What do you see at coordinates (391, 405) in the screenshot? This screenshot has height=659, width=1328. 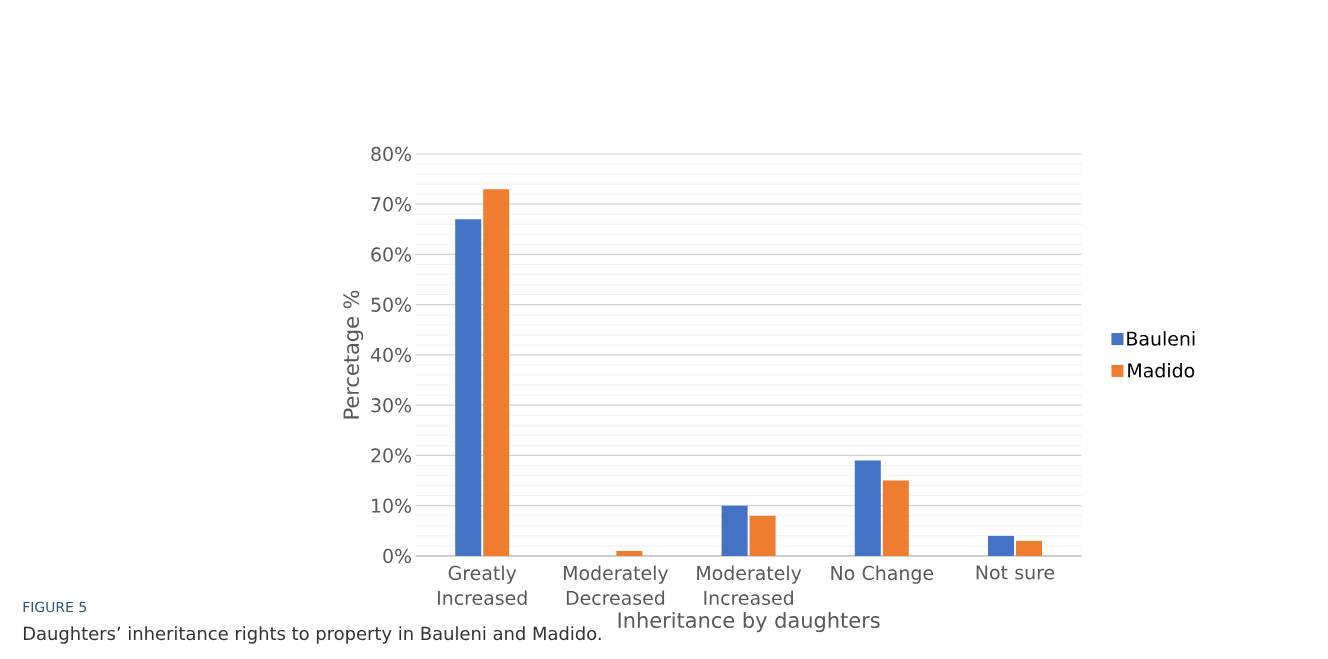 I see `y-tick-label: 30%` at bounding box center [391, 405].